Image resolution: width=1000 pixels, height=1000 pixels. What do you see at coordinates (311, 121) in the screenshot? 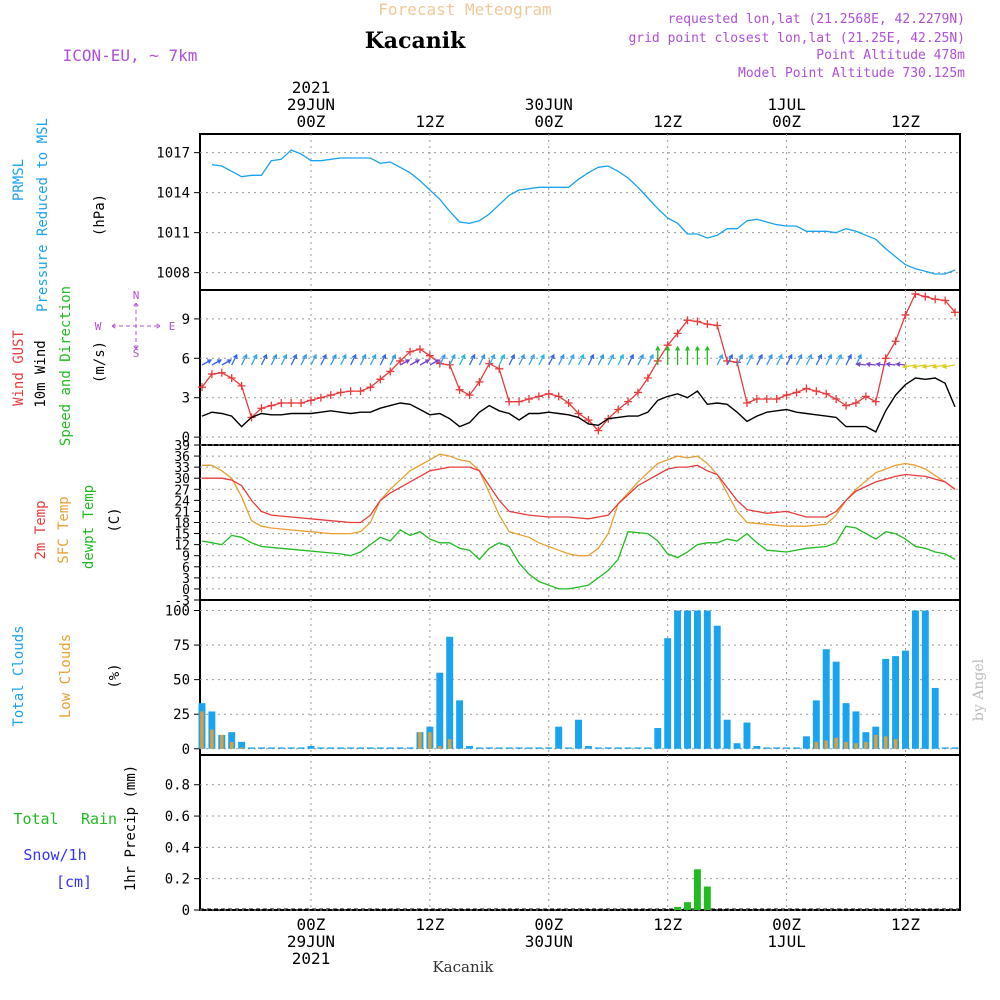
I see `top-time-label: 00Z` at bounding box center [311, 121].